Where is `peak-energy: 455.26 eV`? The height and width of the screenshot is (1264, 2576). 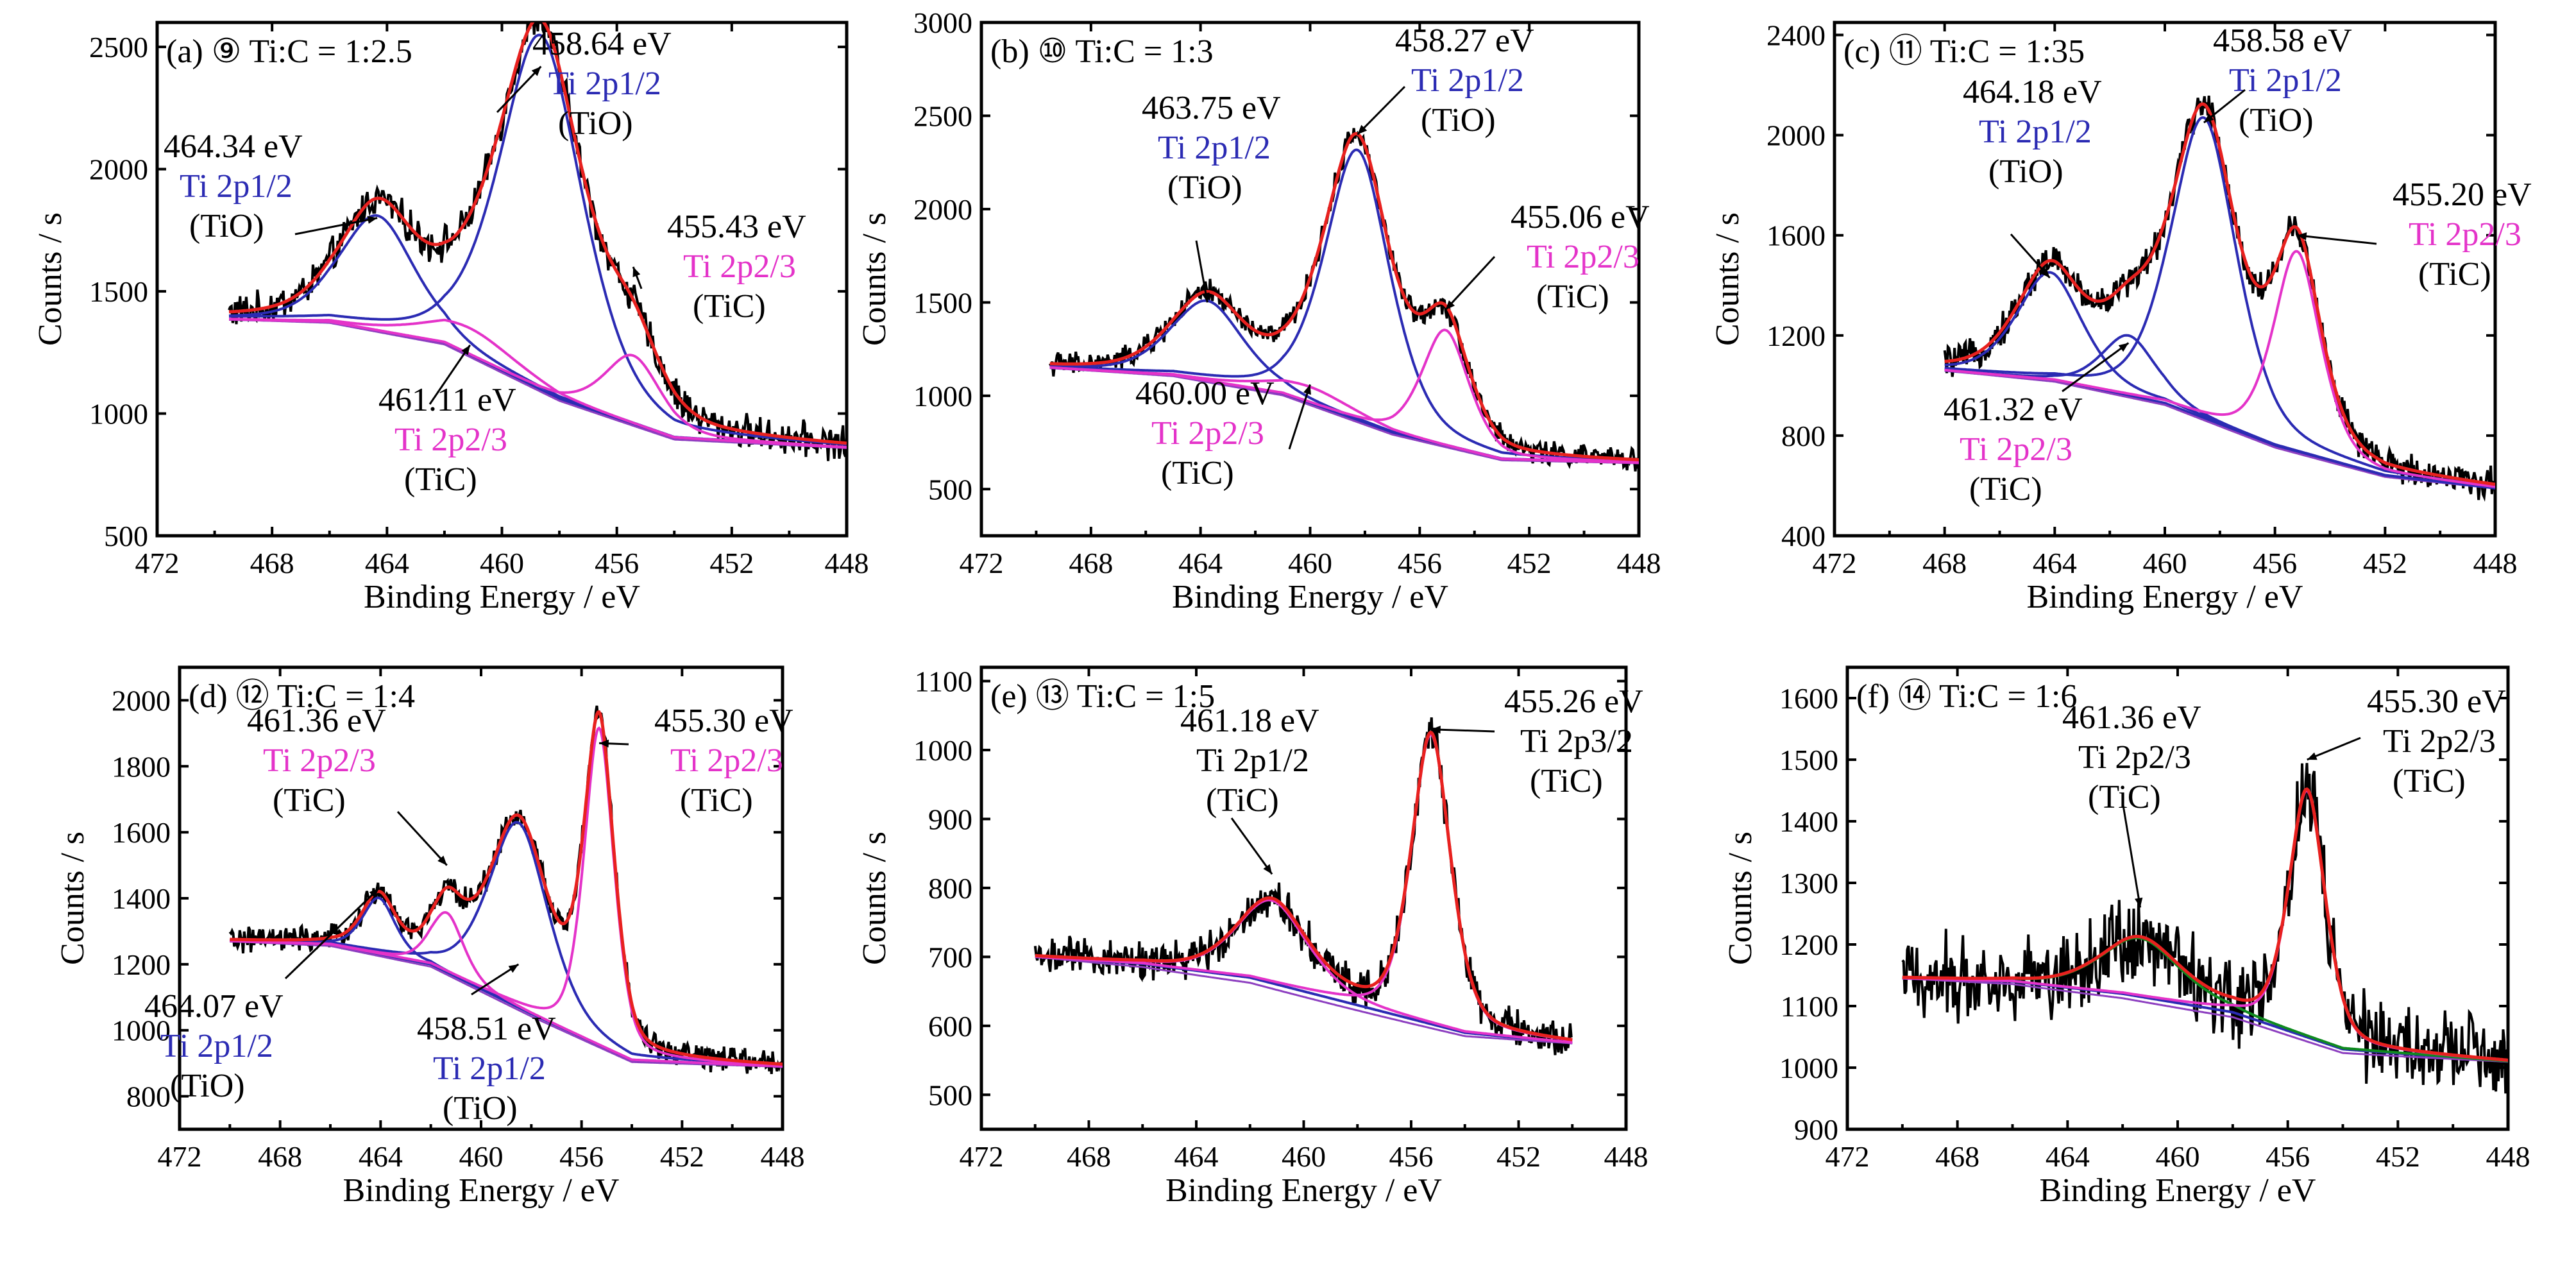
peak-energy: 455.26 eV is located at coordinates (1573, 701).